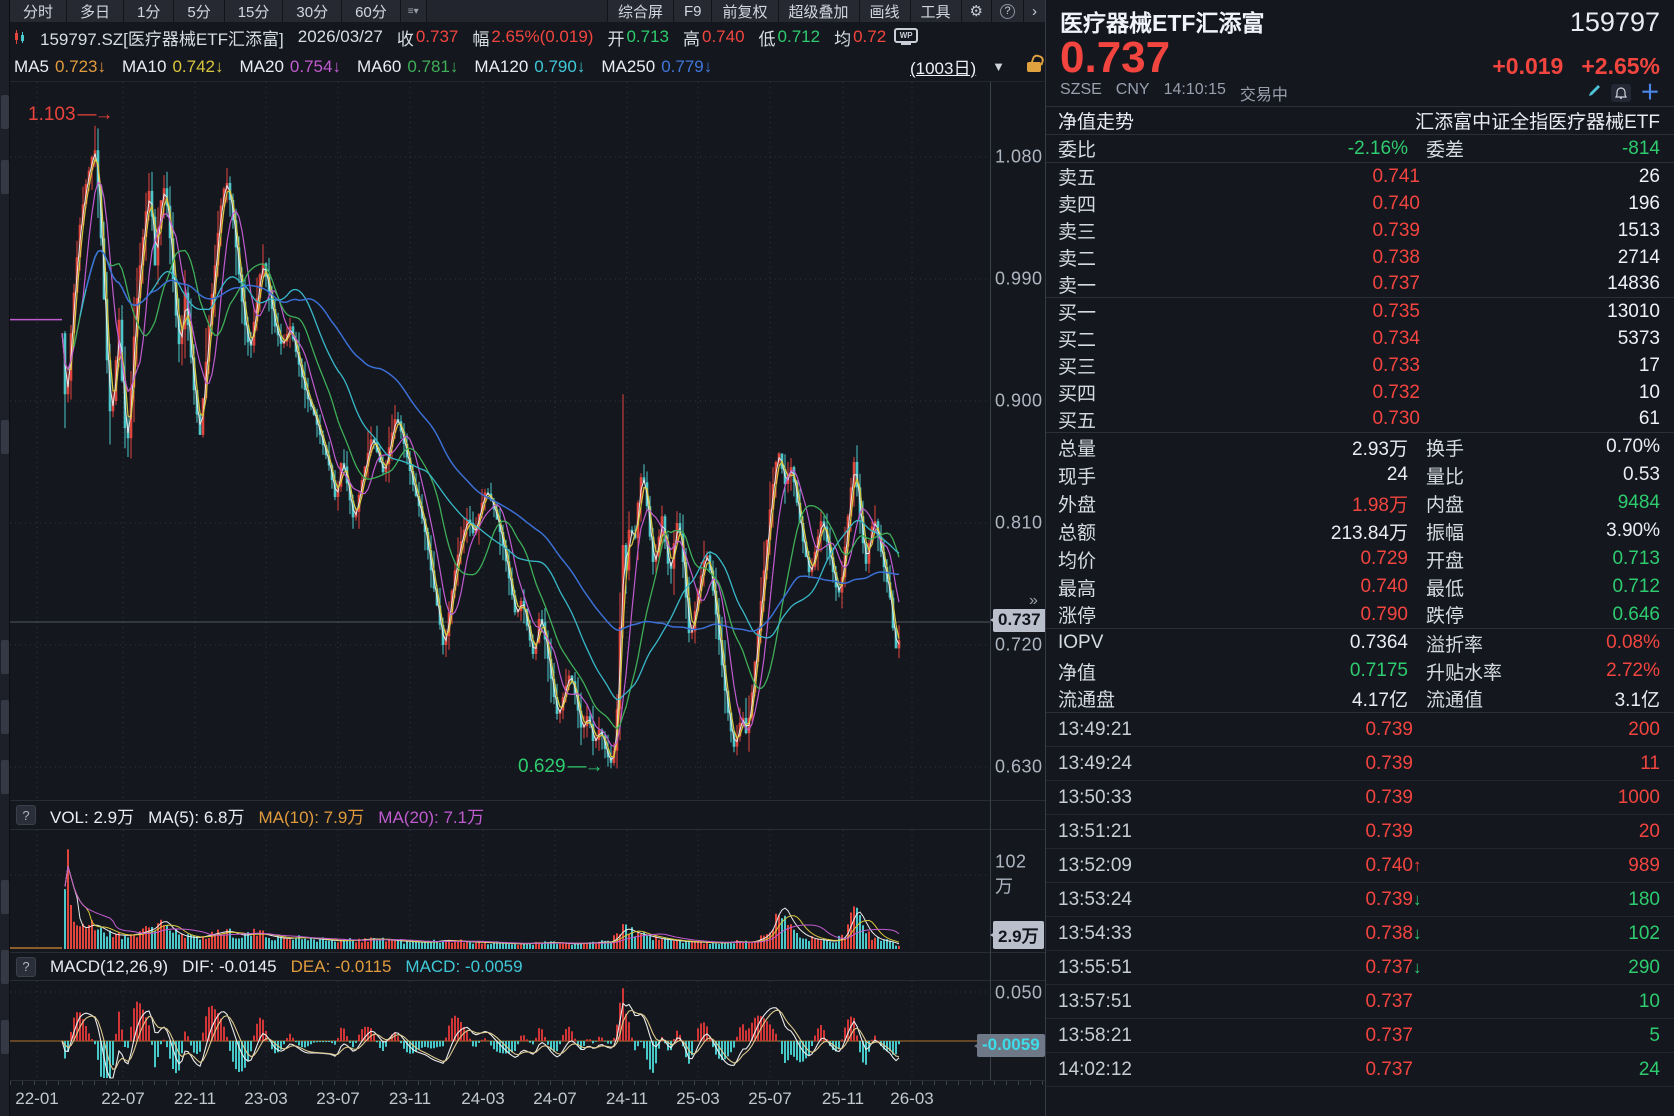  What do you see at coordinates (1594, 93) in the screenshot?
I see `edit-pencil-icon` at bounding box center [1594, 93].